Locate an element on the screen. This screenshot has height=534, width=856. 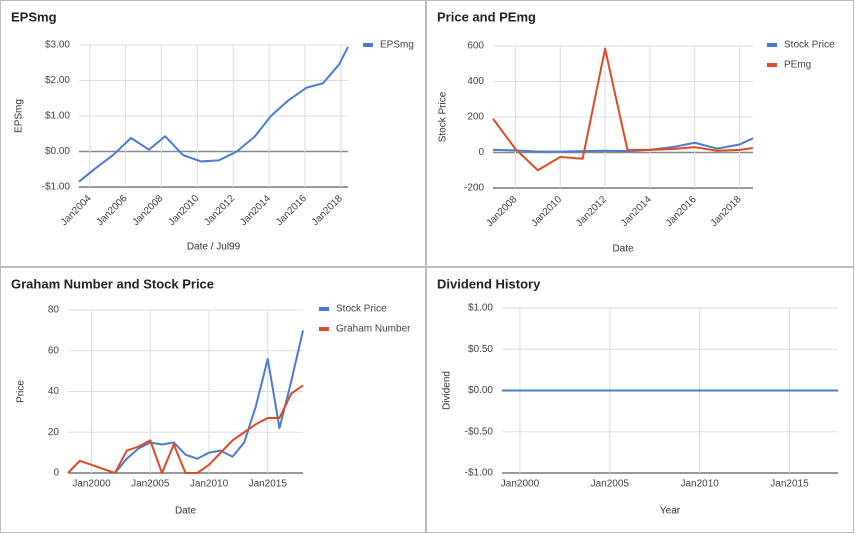
y-tick-label: 200 is located at coordinates (475, 117).